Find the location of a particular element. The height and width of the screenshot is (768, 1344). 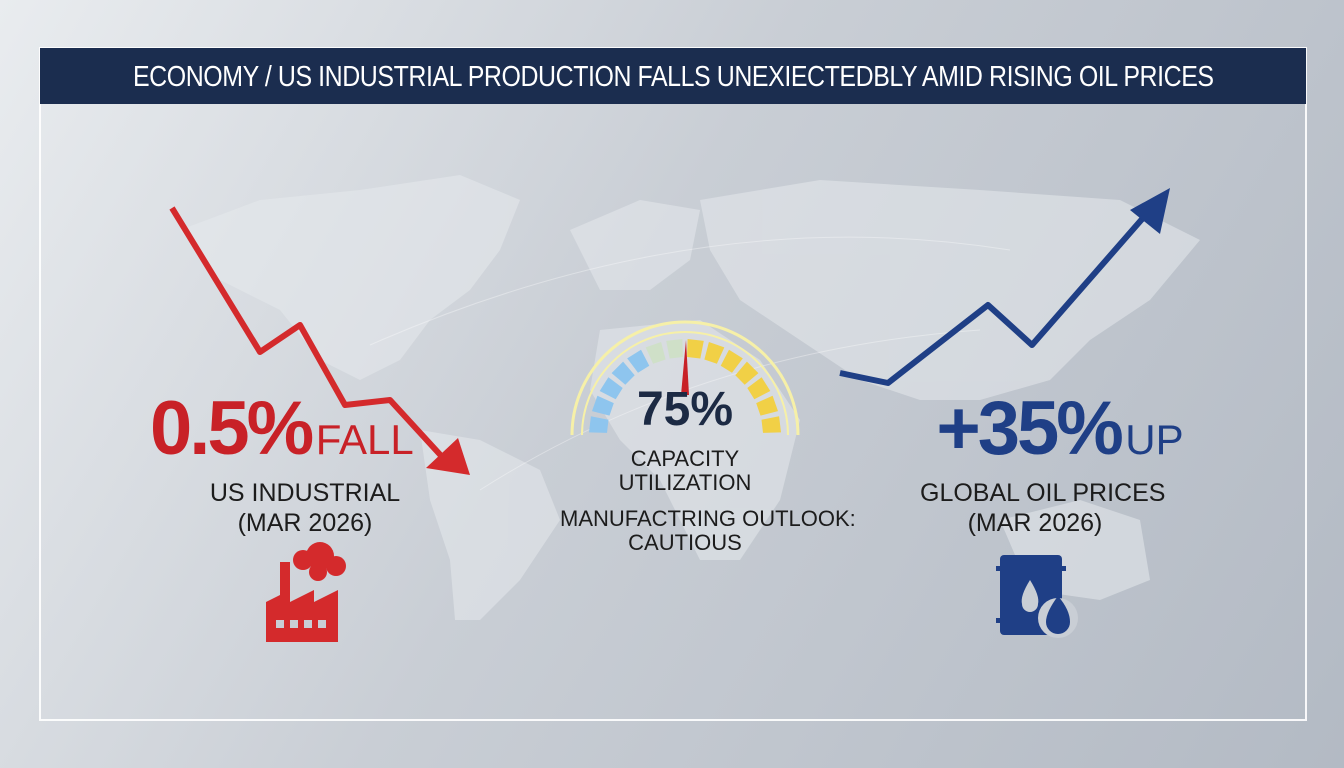

rising-arrowhead is located at coordinates (1150, 211).